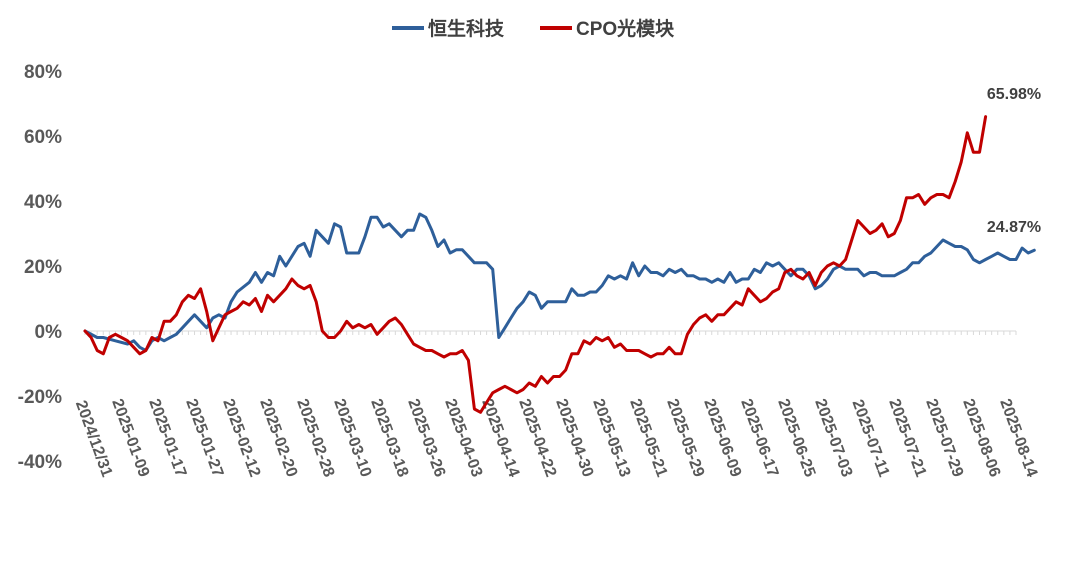 Image resolution: width=1080 pixels, height=582 pixels. What do you see at coordinates (625, 28) in the screenshot?
I see `legend-label-cpo: CPO光模块` at bounding box center [625, 28].